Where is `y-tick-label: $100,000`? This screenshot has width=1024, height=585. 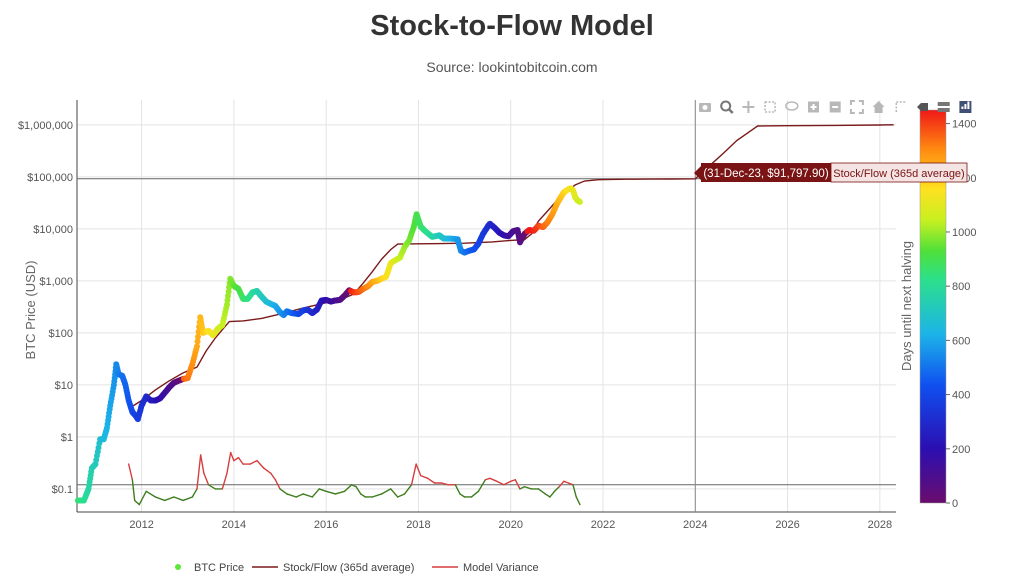
y-tick-label: $100,000 is located at coordinates (50, 178).